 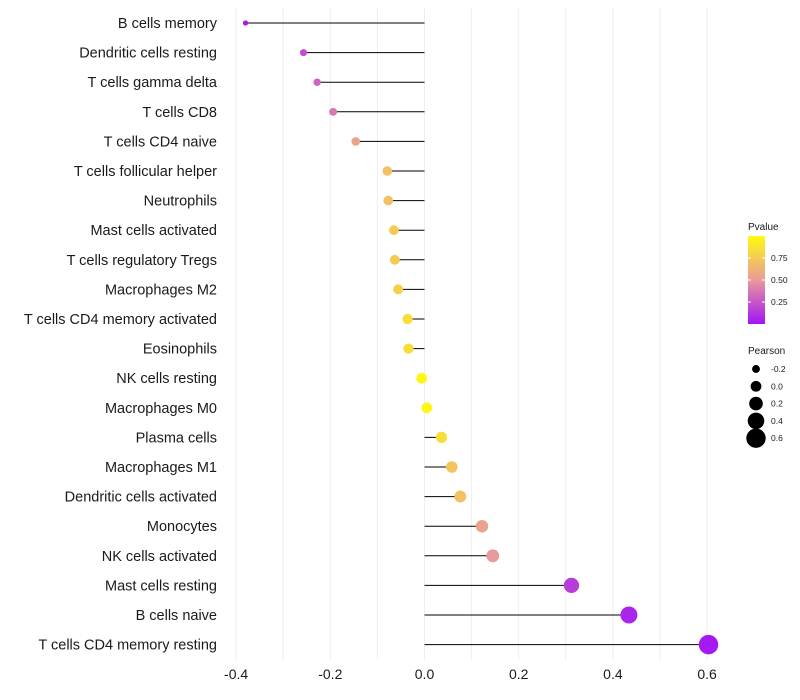 I want to click on x-tick-label: 0.2, so click(x=519, y=674).